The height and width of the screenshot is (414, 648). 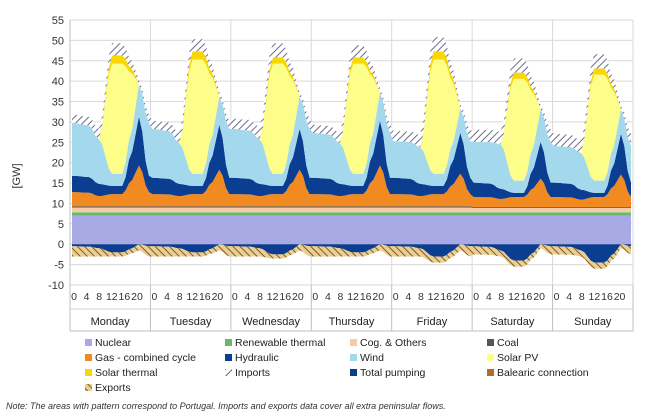 What do you see at coordinates (58, 103) in the screenshot?
I see `y-tick-label: 35` at bounding box center [58, 103].